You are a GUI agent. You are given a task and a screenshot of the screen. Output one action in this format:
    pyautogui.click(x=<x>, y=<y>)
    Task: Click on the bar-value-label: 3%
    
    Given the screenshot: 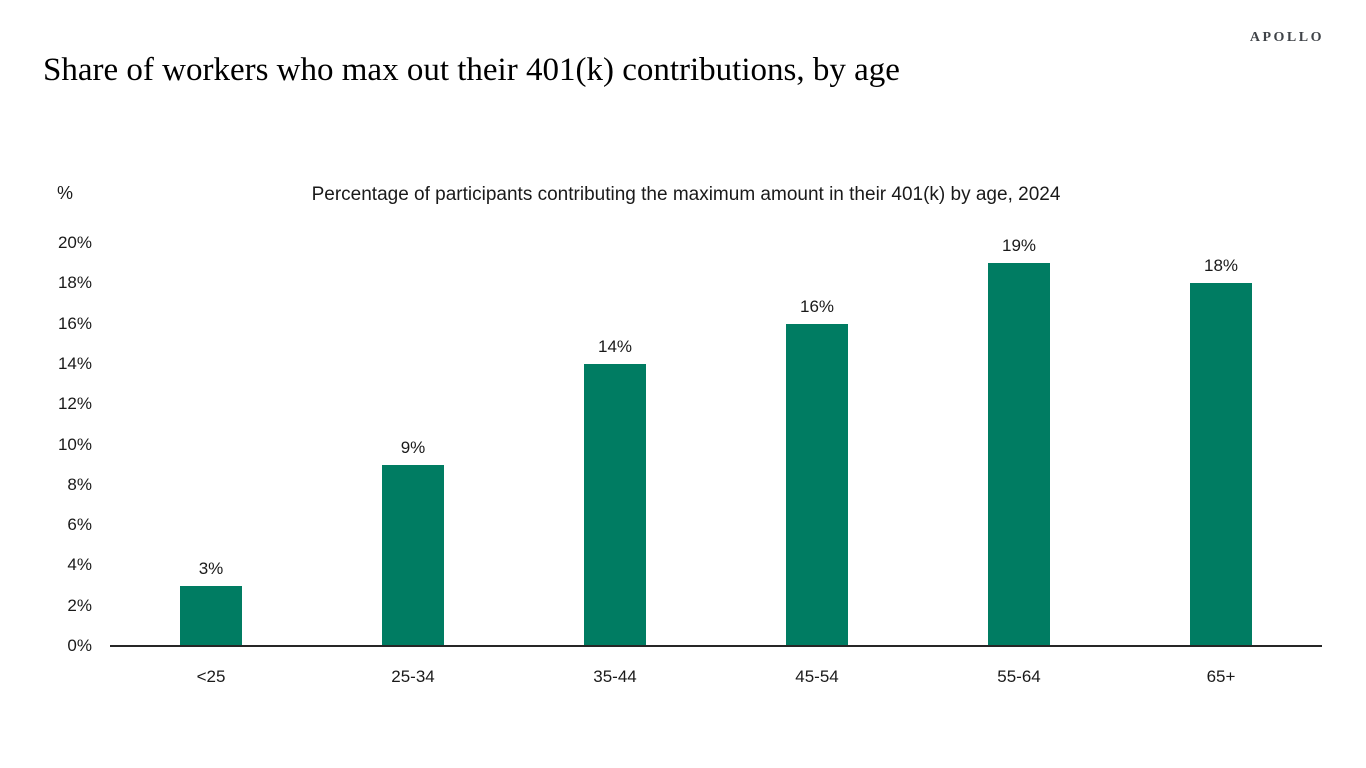 What is the action you would take?
    pyautogui.click(x=211, y=568)
    